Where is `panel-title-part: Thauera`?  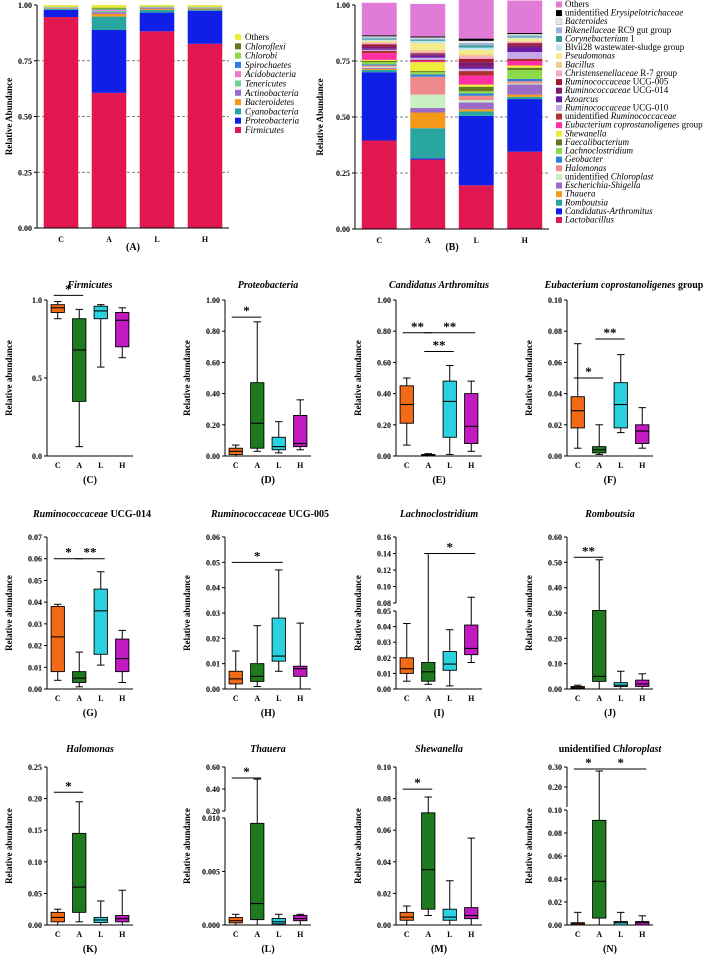 panel-title-part: Thauera is located at coordinates (268, 749).